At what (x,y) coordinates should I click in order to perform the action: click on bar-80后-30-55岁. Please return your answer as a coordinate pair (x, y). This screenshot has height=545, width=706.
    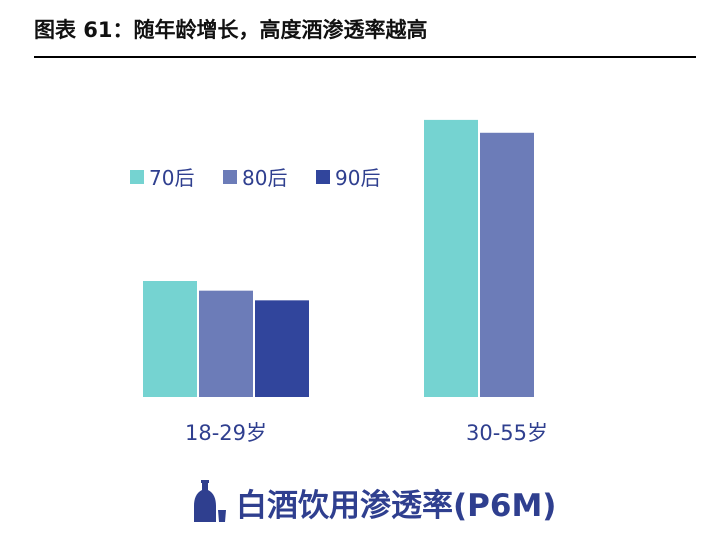
    Looking at the image, I should click on (507, 264).